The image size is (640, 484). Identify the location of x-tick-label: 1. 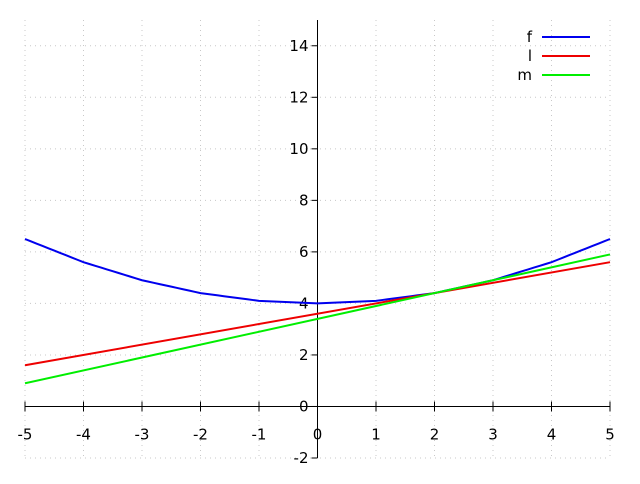
(376, 434).